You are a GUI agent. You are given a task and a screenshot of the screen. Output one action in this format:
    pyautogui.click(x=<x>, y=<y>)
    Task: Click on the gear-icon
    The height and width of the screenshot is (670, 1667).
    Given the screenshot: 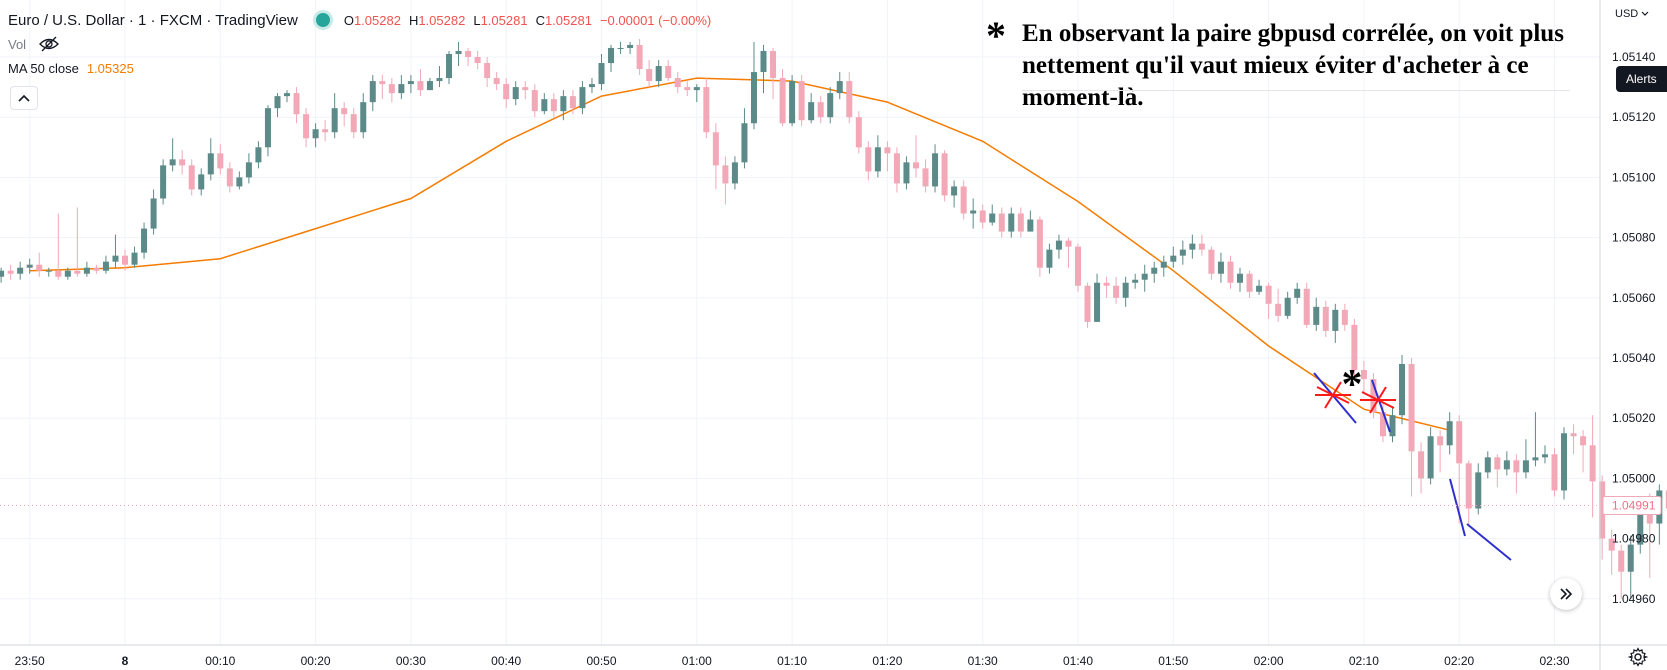 What is the action you would take?
    pyautogui.click(x=1638, y=657)
    